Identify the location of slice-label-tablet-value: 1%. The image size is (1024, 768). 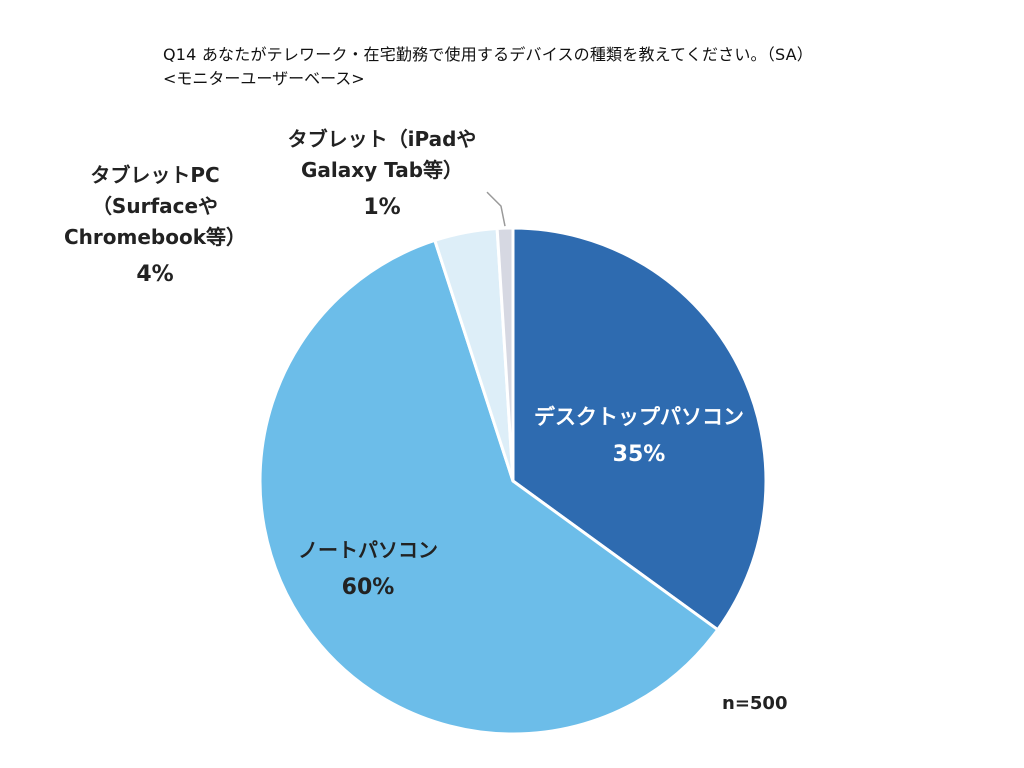
(382, 207).